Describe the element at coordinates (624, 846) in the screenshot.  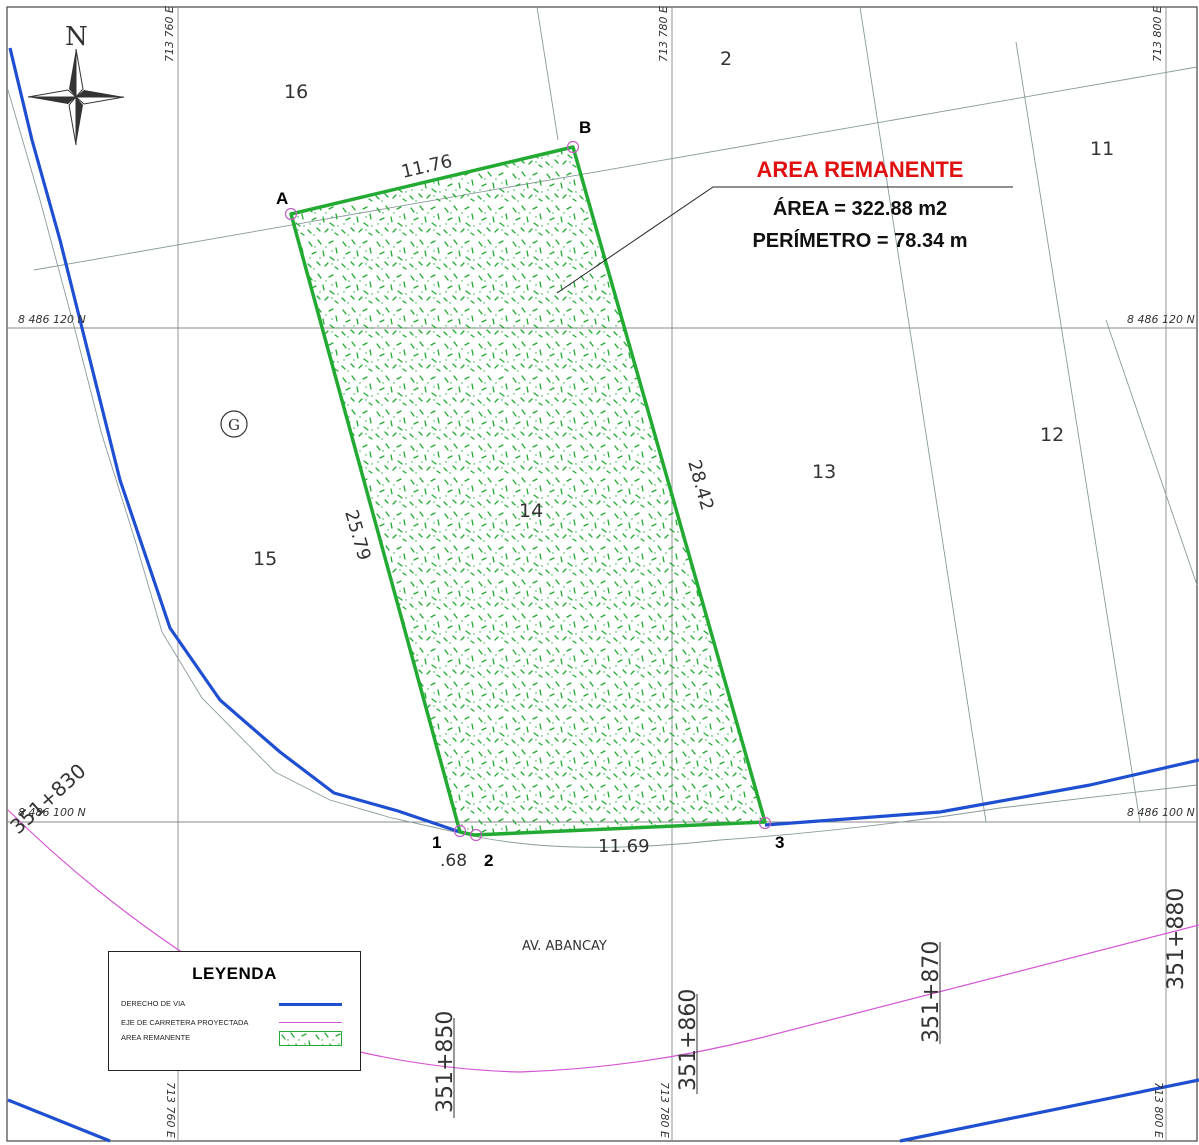
I see `dimension-bottom: 11.69` at that location.